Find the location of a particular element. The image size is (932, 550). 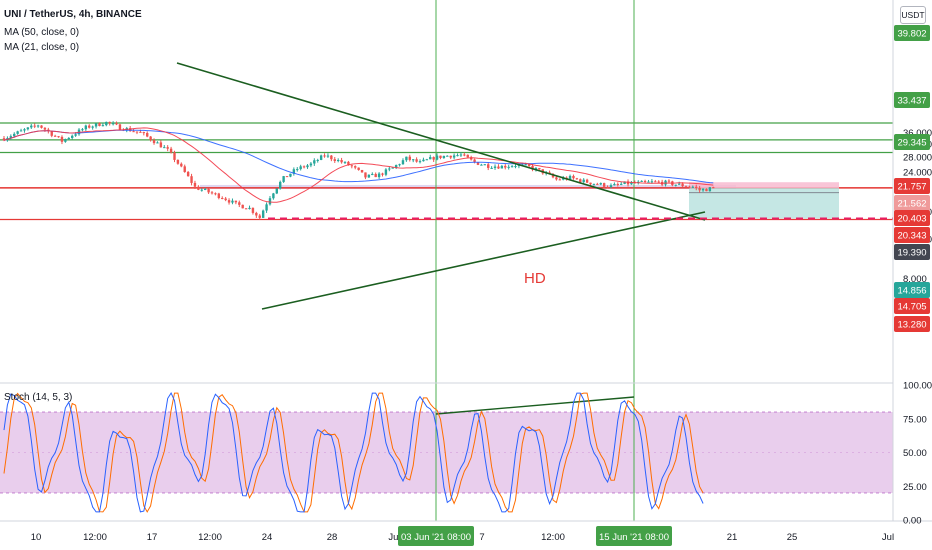

legend-ma21: MA (21, close, 0) is located at coordinates (41, 47).